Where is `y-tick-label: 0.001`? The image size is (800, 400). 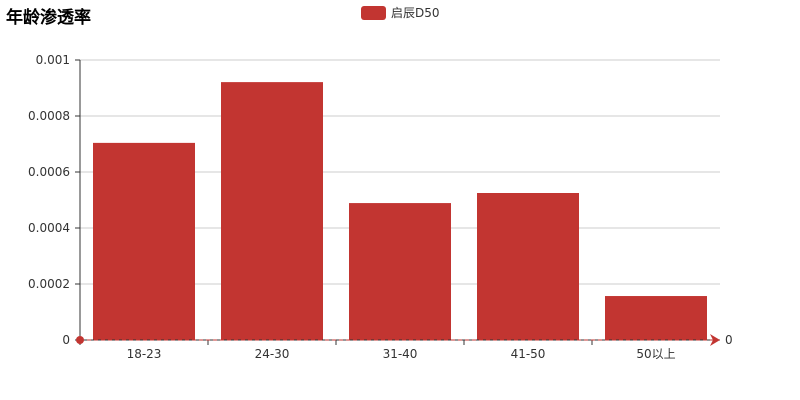
y-tick-label: 0.001 is located at coordinates (53, 60).